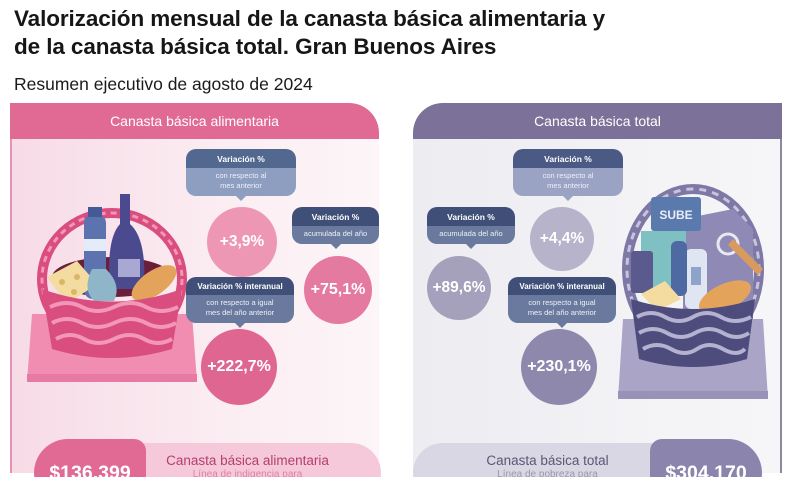 Image resolution: width=800 pixels, height=477 pixels. Describe the element at coordinates (241, 182) in the screenshot. I see `cba-monthly-label-sub: con respecto al mes anterior` at that location.